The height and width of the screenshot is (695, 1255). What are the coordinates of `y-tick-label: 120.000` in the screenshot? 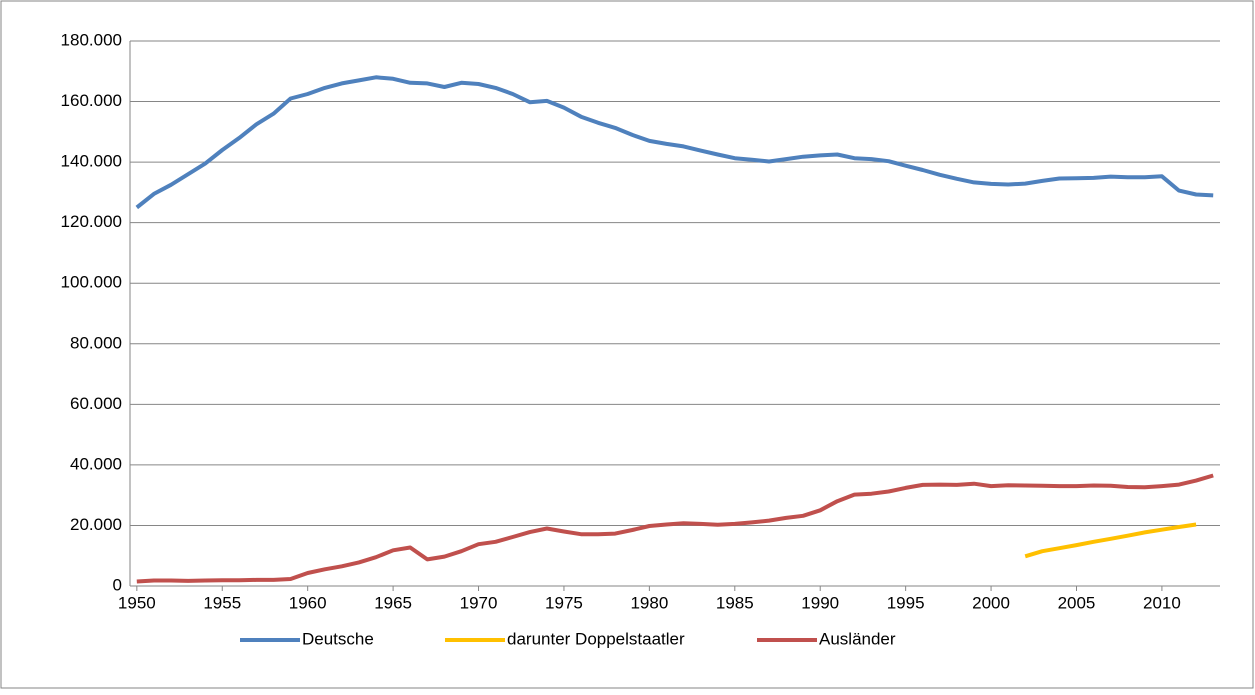 It's located at (91, 221).